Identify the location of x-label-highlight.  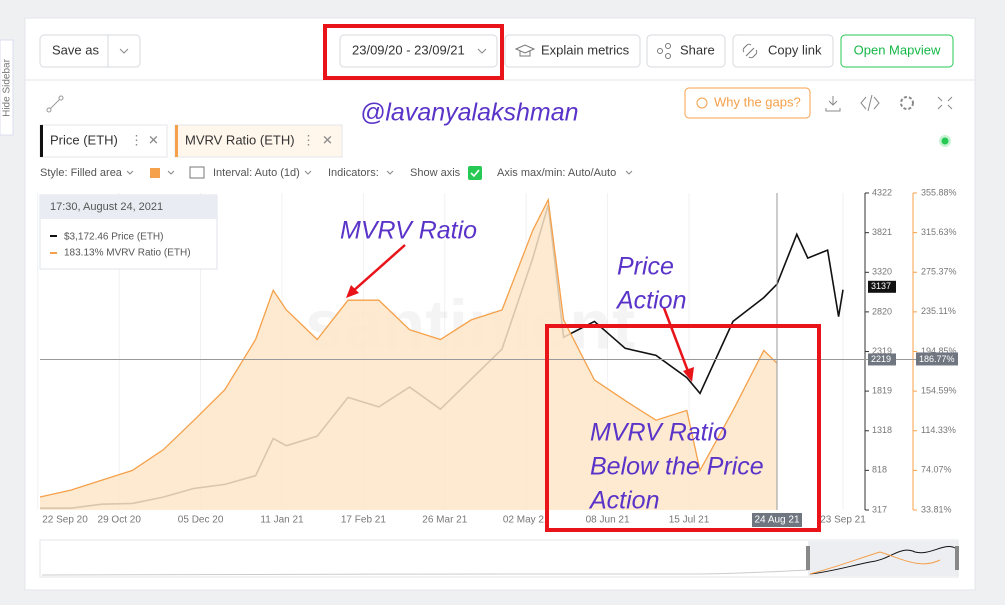
(777, 520).